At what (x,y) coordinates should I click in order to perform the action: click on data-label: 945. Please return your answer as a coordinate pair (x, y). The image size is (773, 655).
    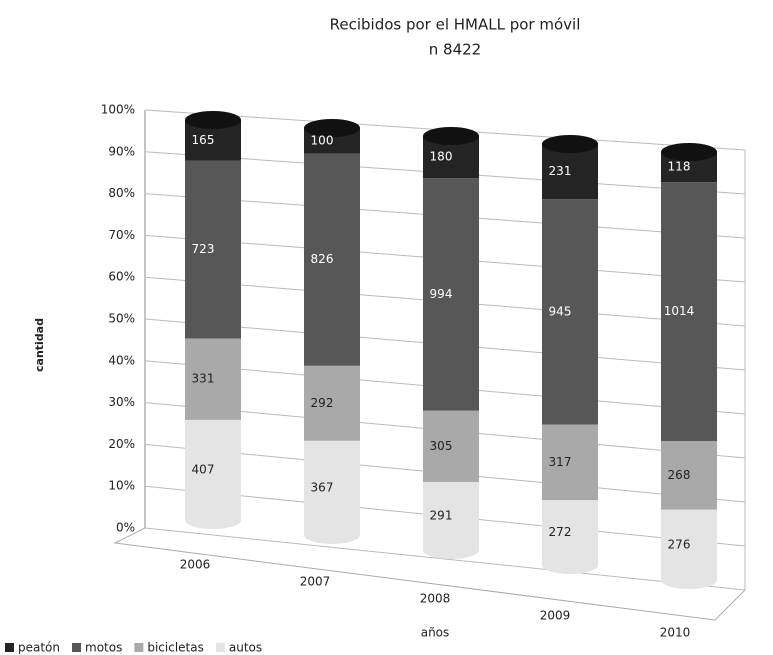
    Looking at the image, I should click on (560, 311).